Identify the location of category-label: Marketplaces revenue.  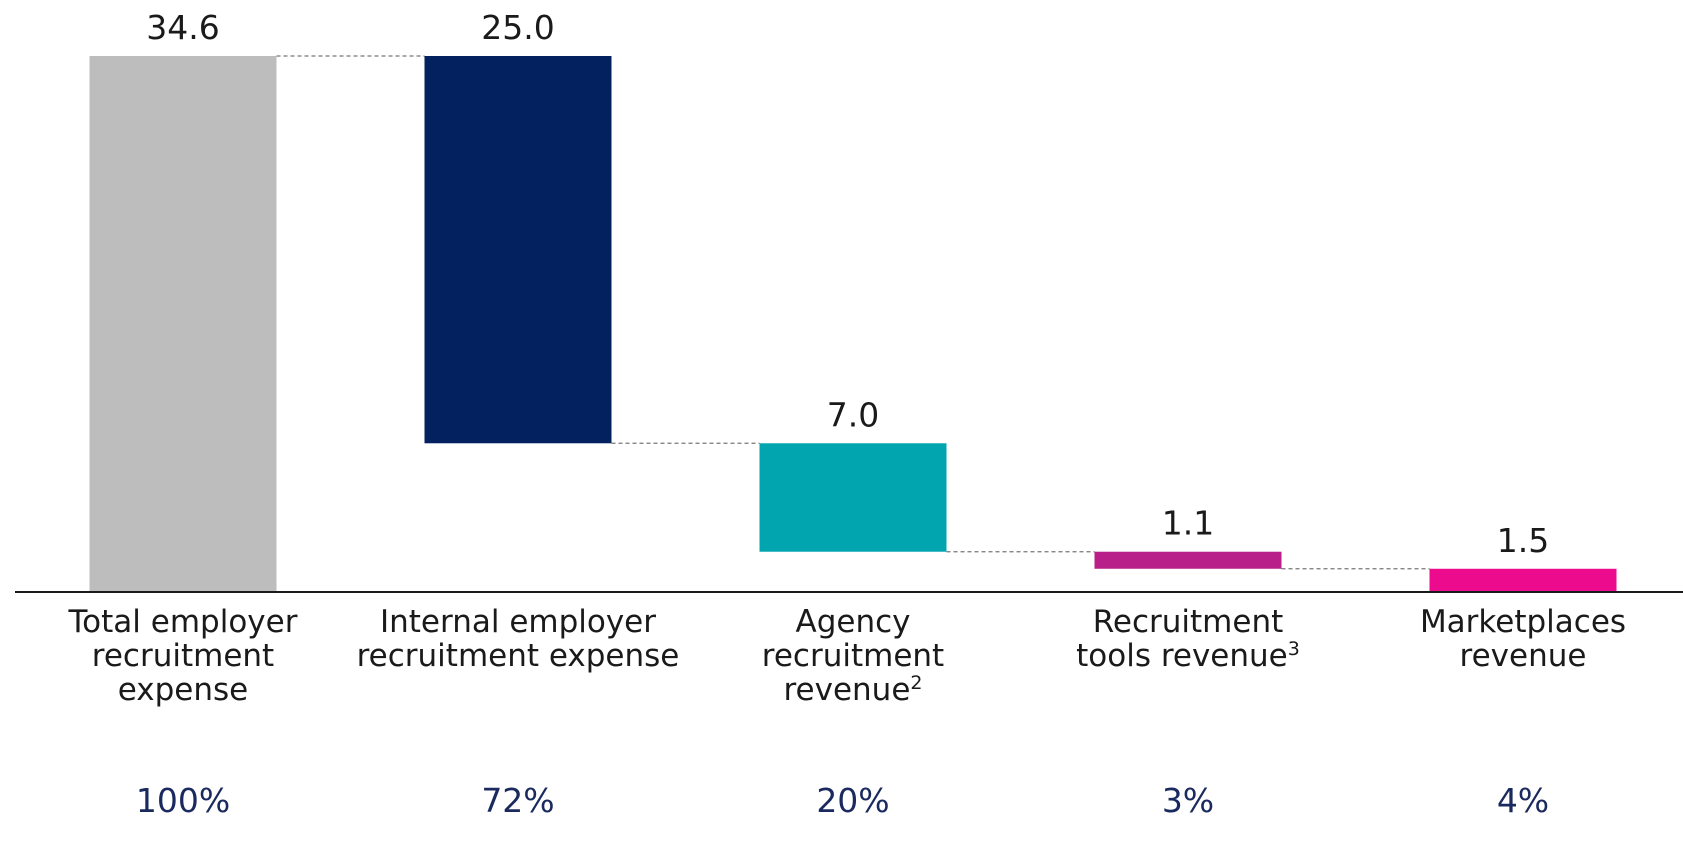
(1523, 639).